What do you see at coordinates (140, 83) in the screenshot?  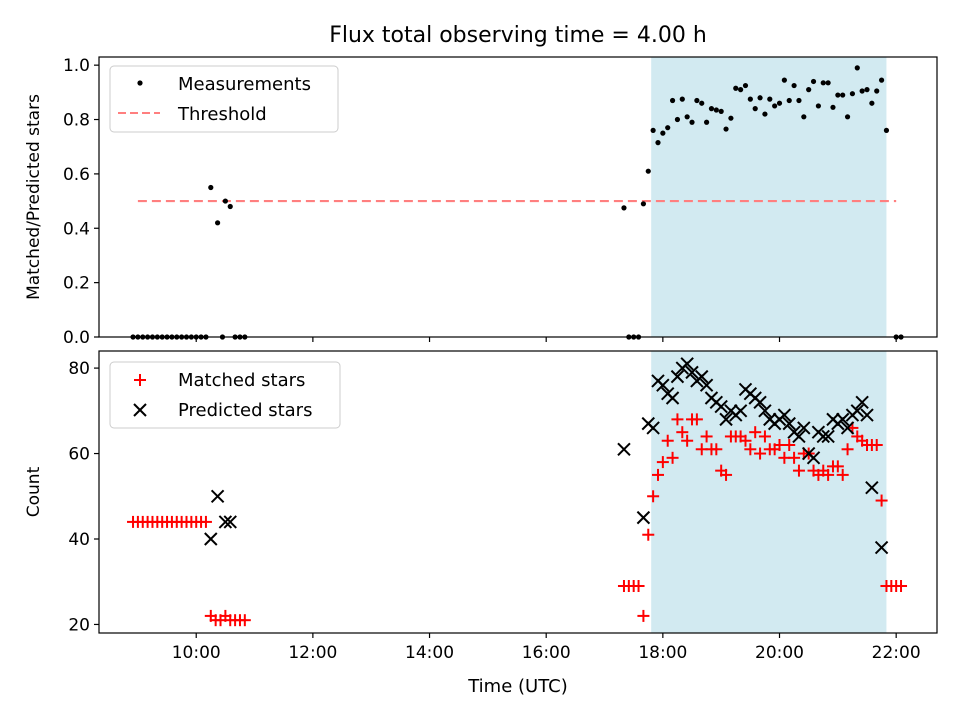 I see `legend-measurements-marker` at bounding box center [140, 83].